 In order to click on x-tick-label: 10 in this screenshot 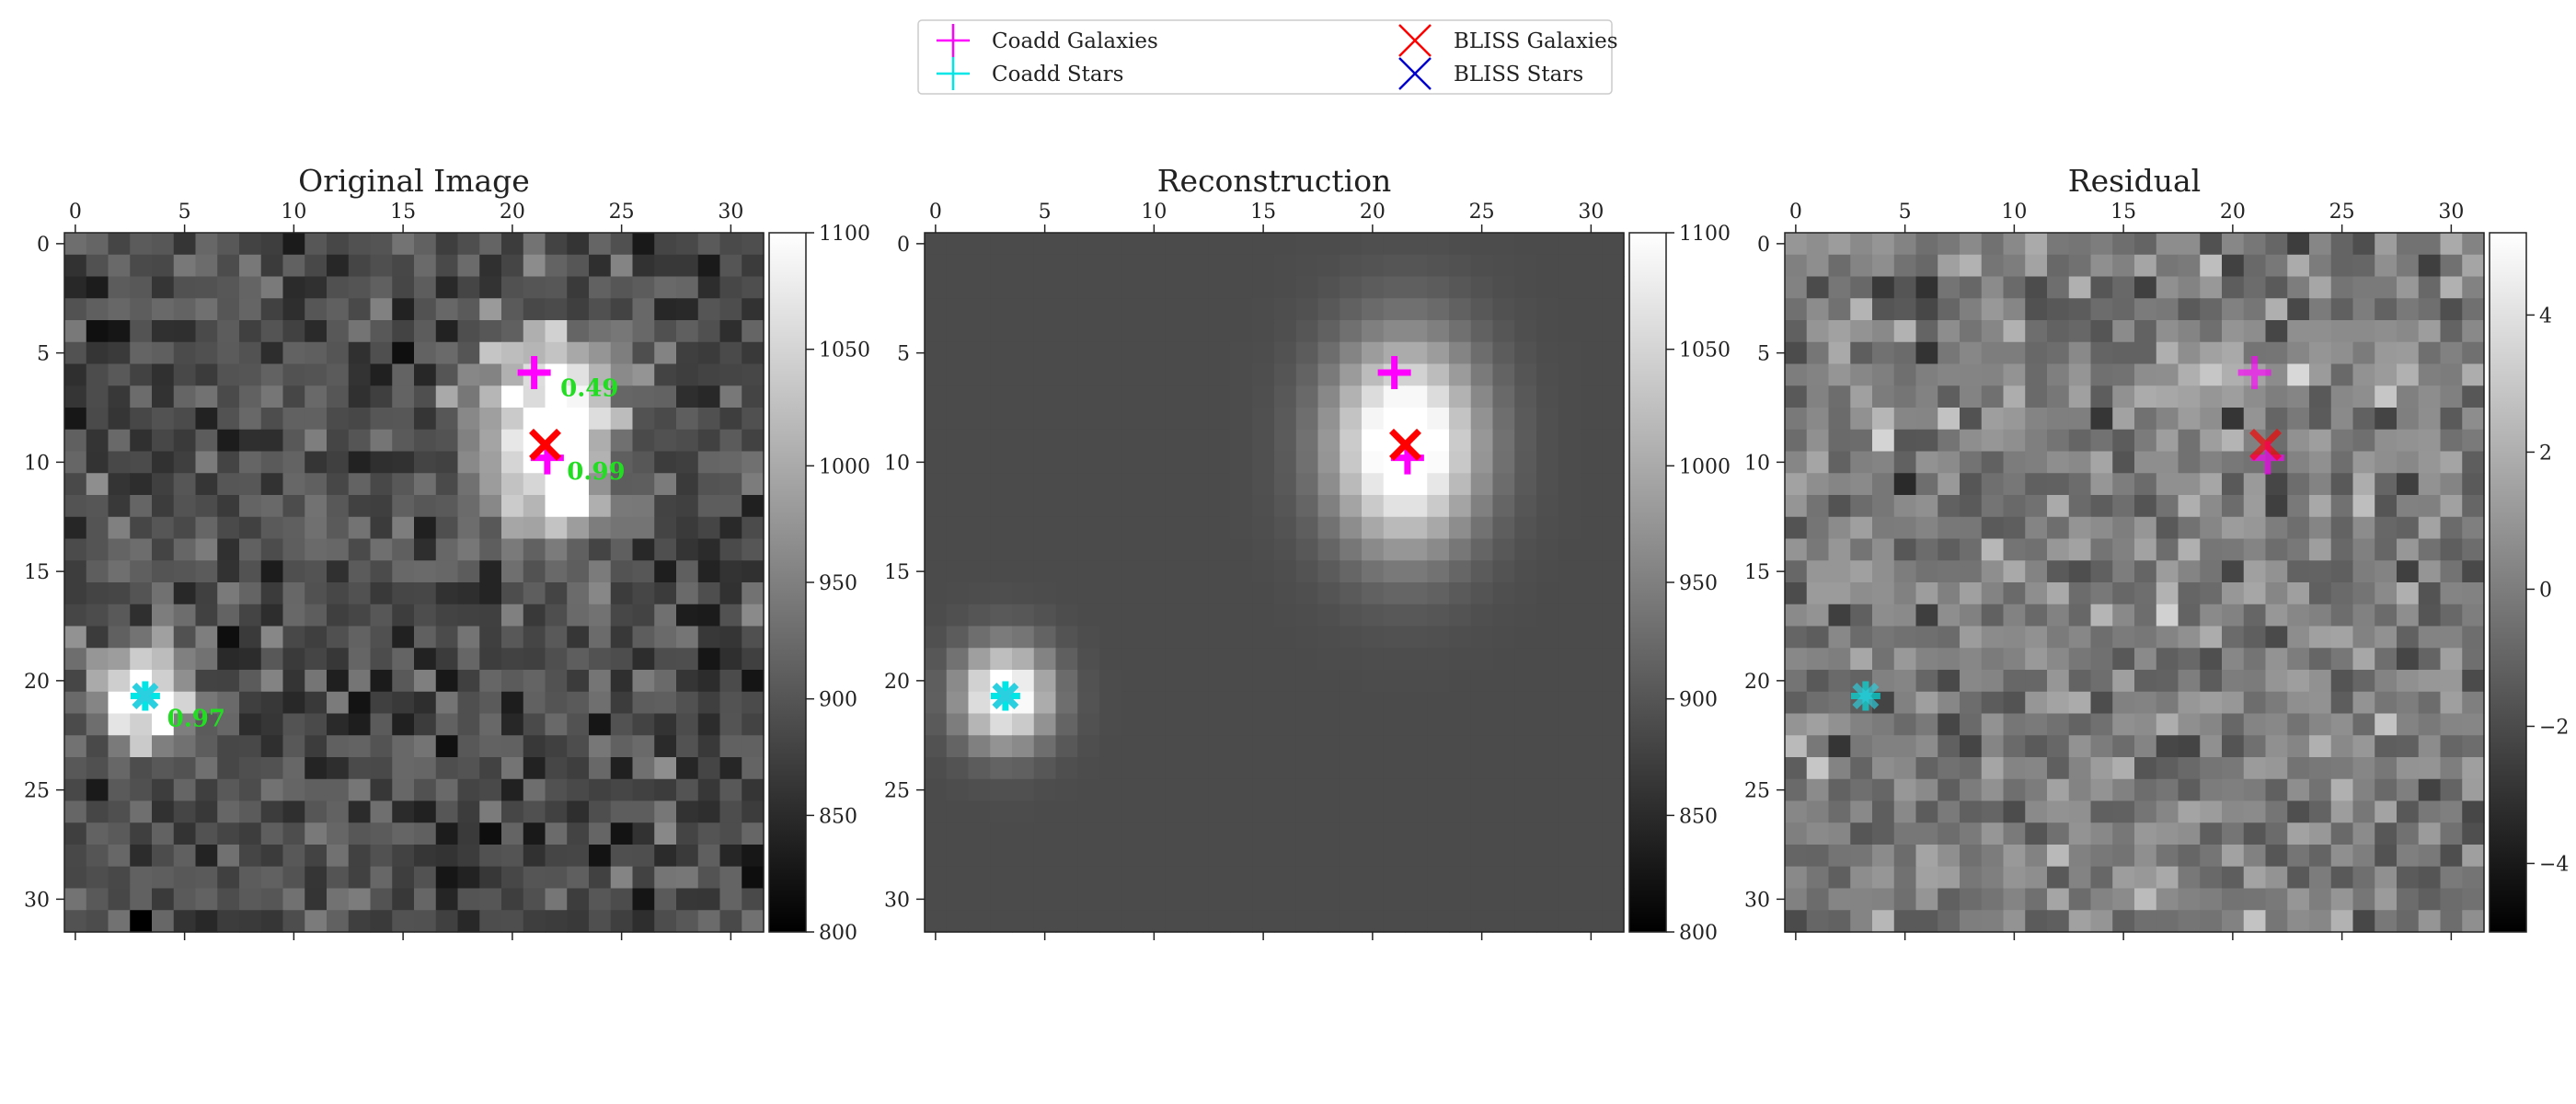, I will do `click(1154, 212)`.